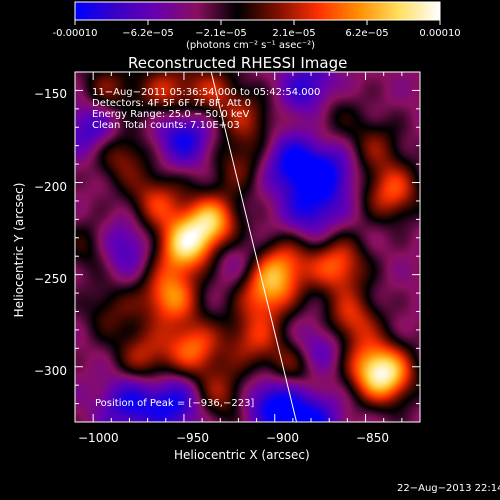 This screenshot has height=500, width=500. Describe the element at coordinates (251, 45) in the screenshot. I see `colorbar-unit-label: (photons cm⁻² s⁻¹ asec⁻²)` at that location.